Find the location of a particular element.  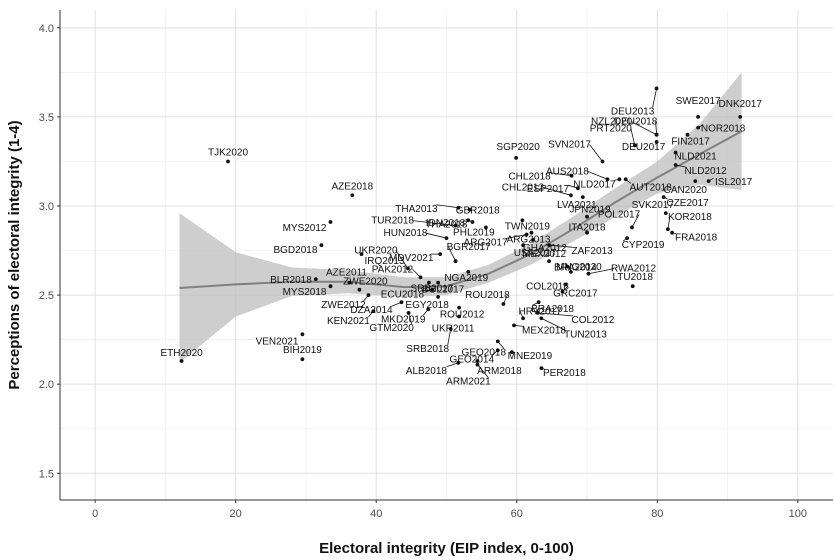

point-label: BRA2014 is located at coordinates (575, 268).